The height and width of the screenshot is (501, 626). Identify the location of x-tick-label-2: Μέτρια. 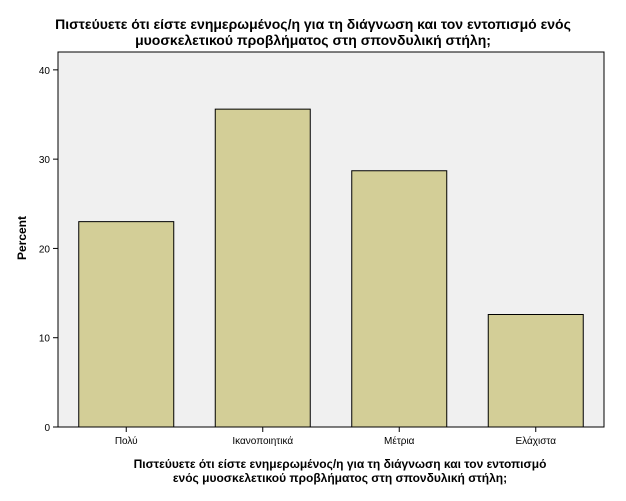
(399, 441).